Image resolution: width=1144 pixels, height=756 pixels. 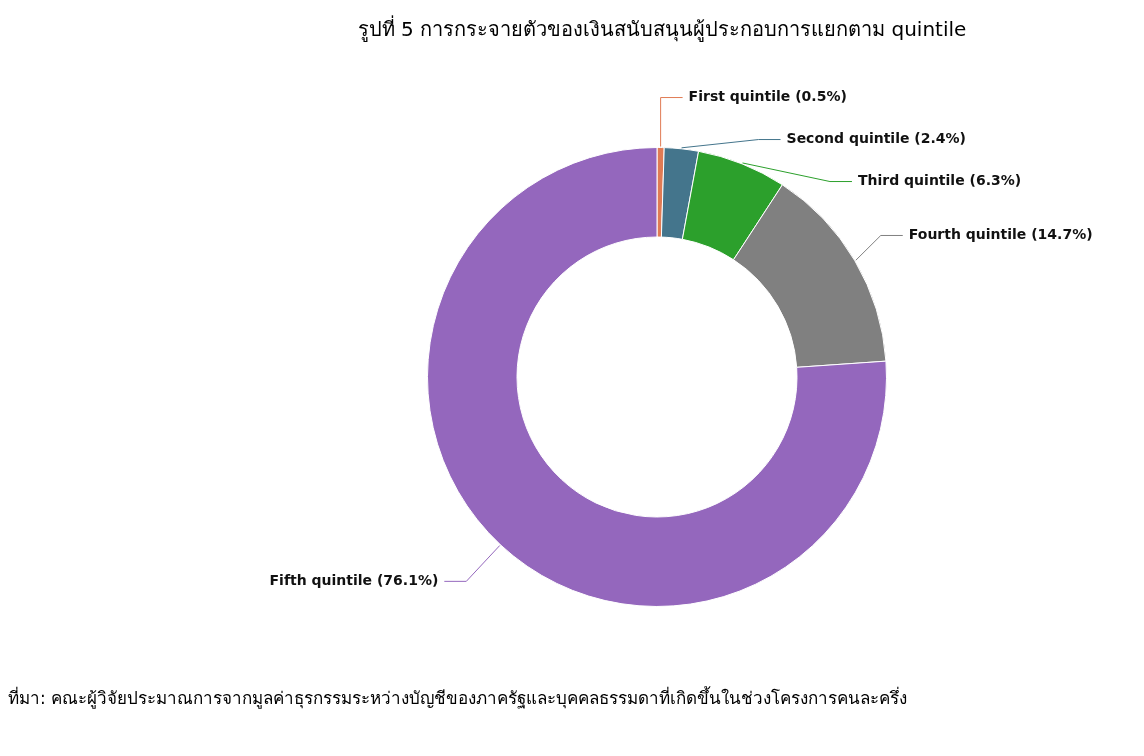 What do you see at coordinates (767, 96) in the screenshot?
I see `slice-label: First quintile (0.5%)` at bounding box center [767, 96].